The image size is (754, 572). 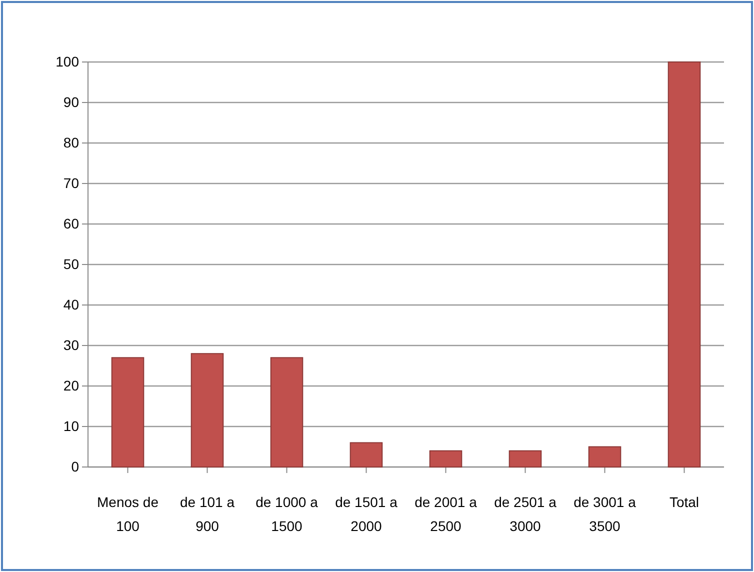 I want to click on x-tick-label: de 3001 a 3500, so click(x=605, y=514).